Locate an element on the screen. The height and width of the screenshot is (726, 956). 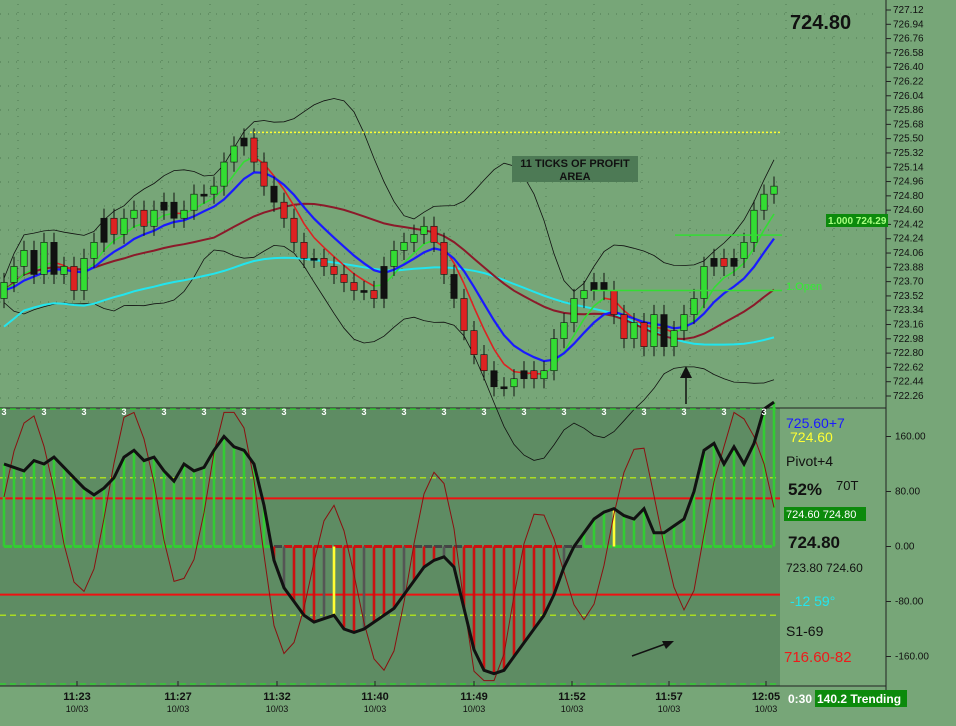
price-tick-label: 722.98 is located at coordinates (908, 339).